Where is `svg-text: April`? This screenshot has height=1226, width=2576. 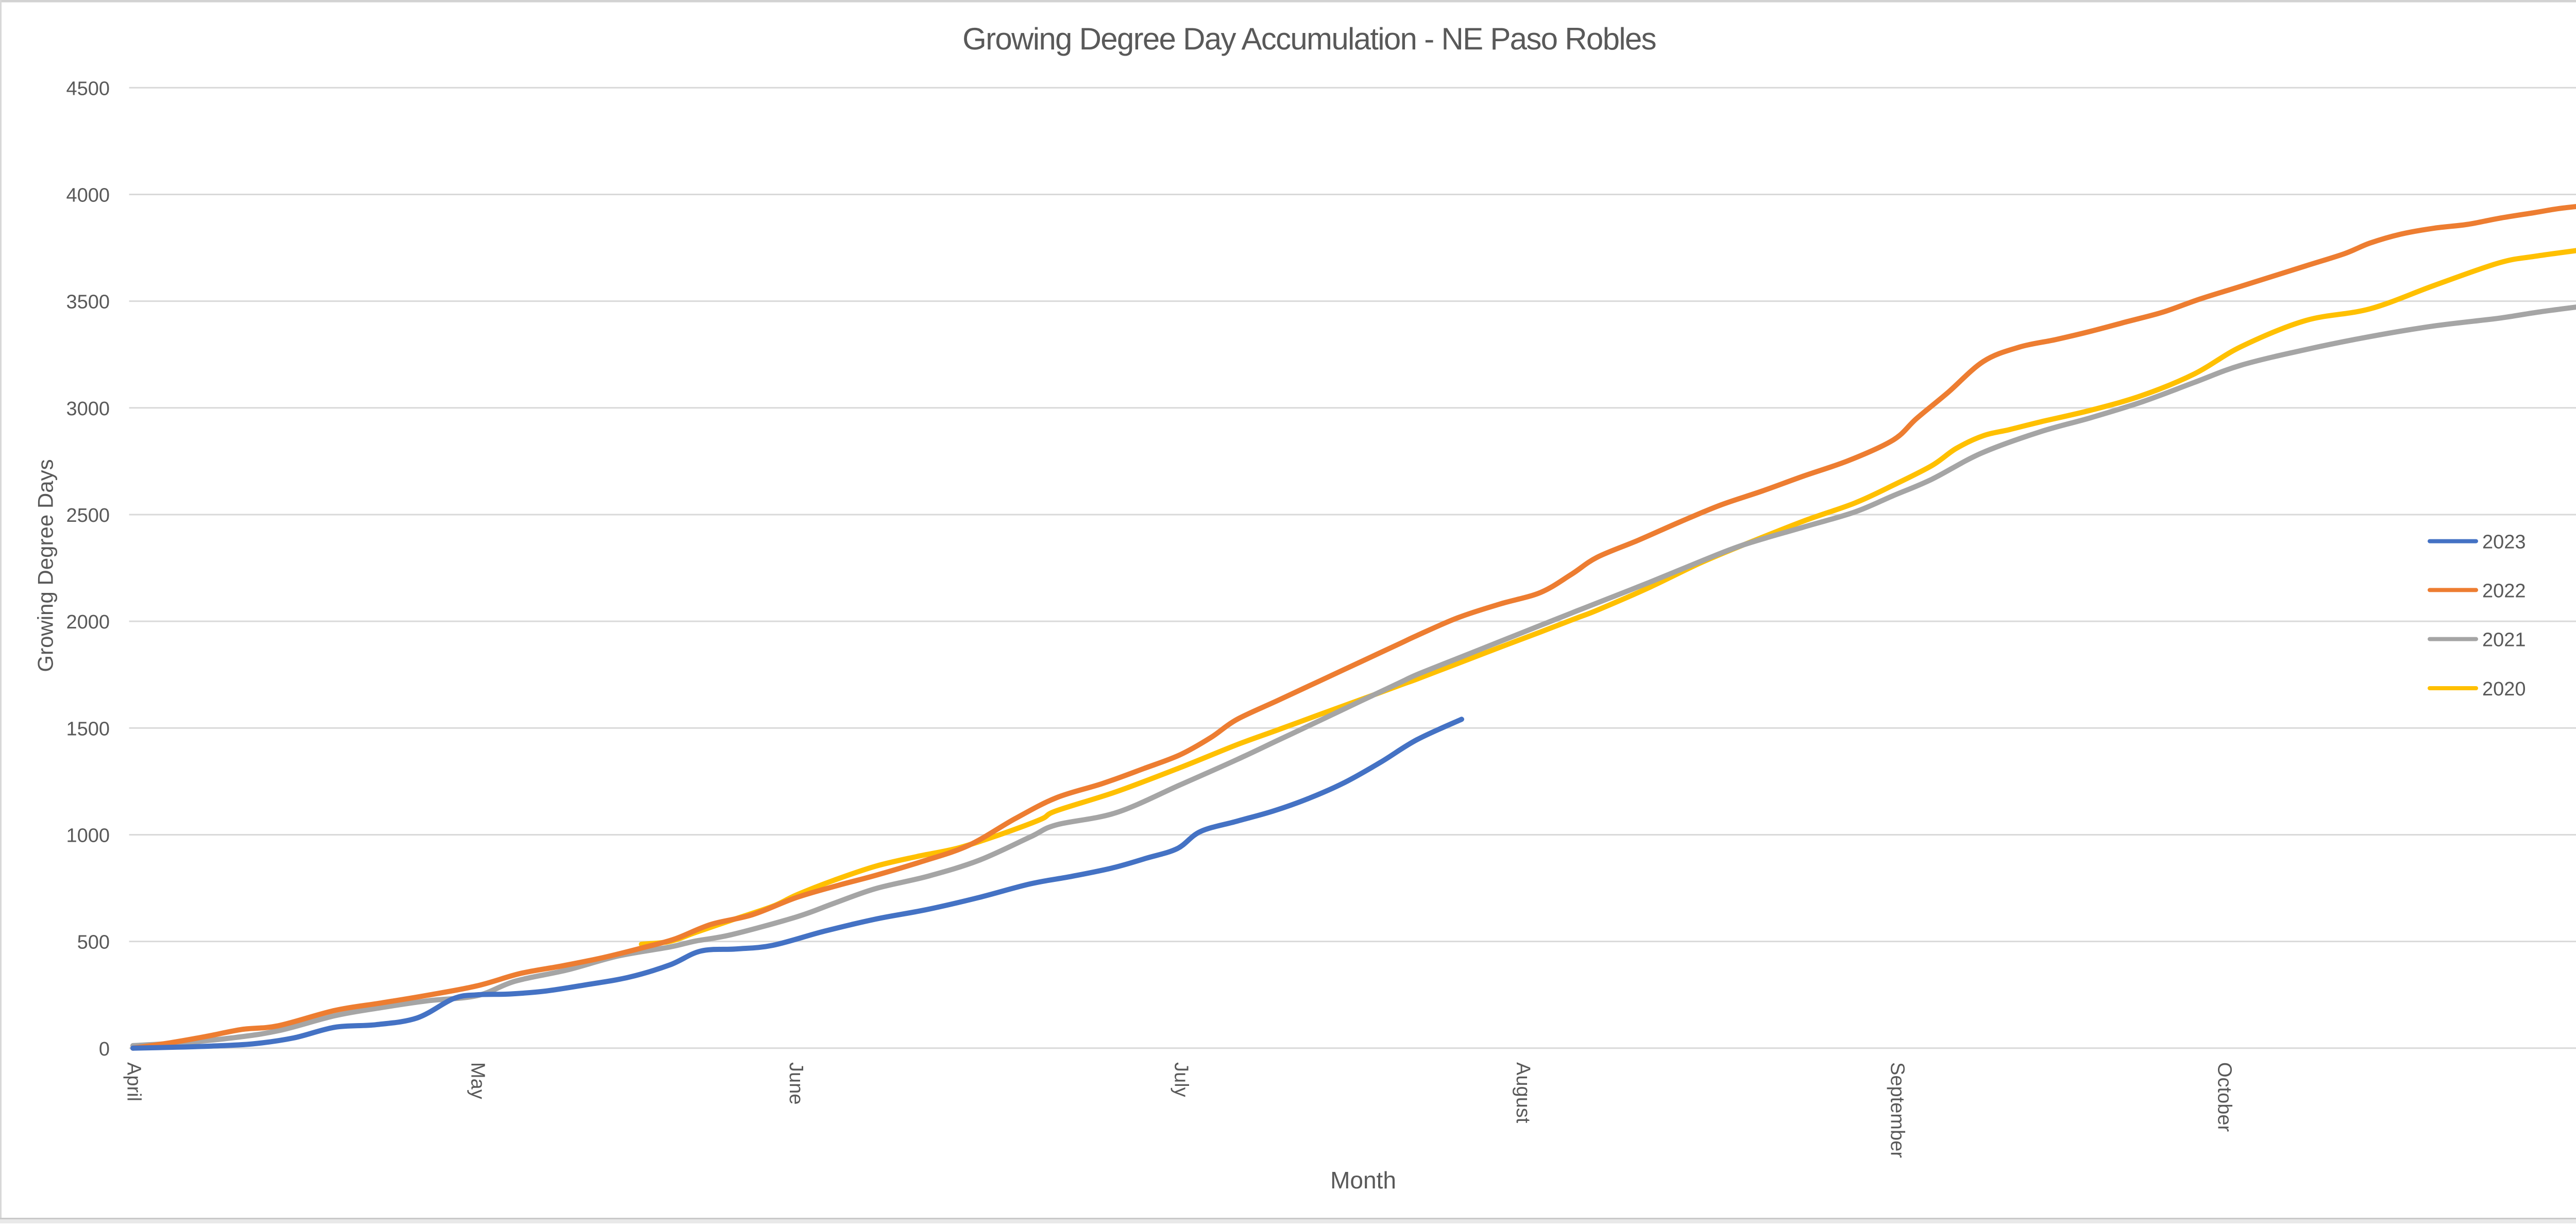 svg-text: April is located at coordinates (134, 1081).